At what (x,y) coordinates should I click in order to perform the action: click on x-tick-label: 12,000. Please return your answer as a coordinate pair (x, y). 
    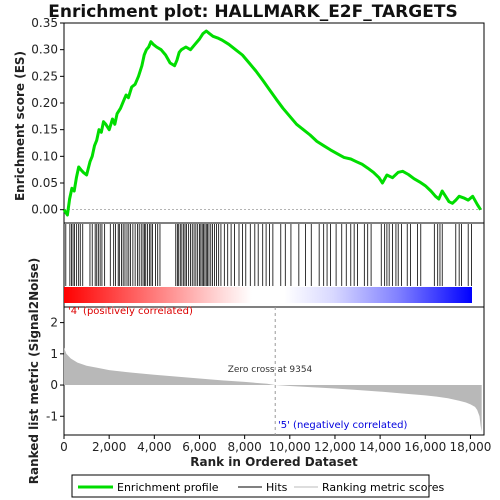
    Looking at the image, I should click on (335, 447).